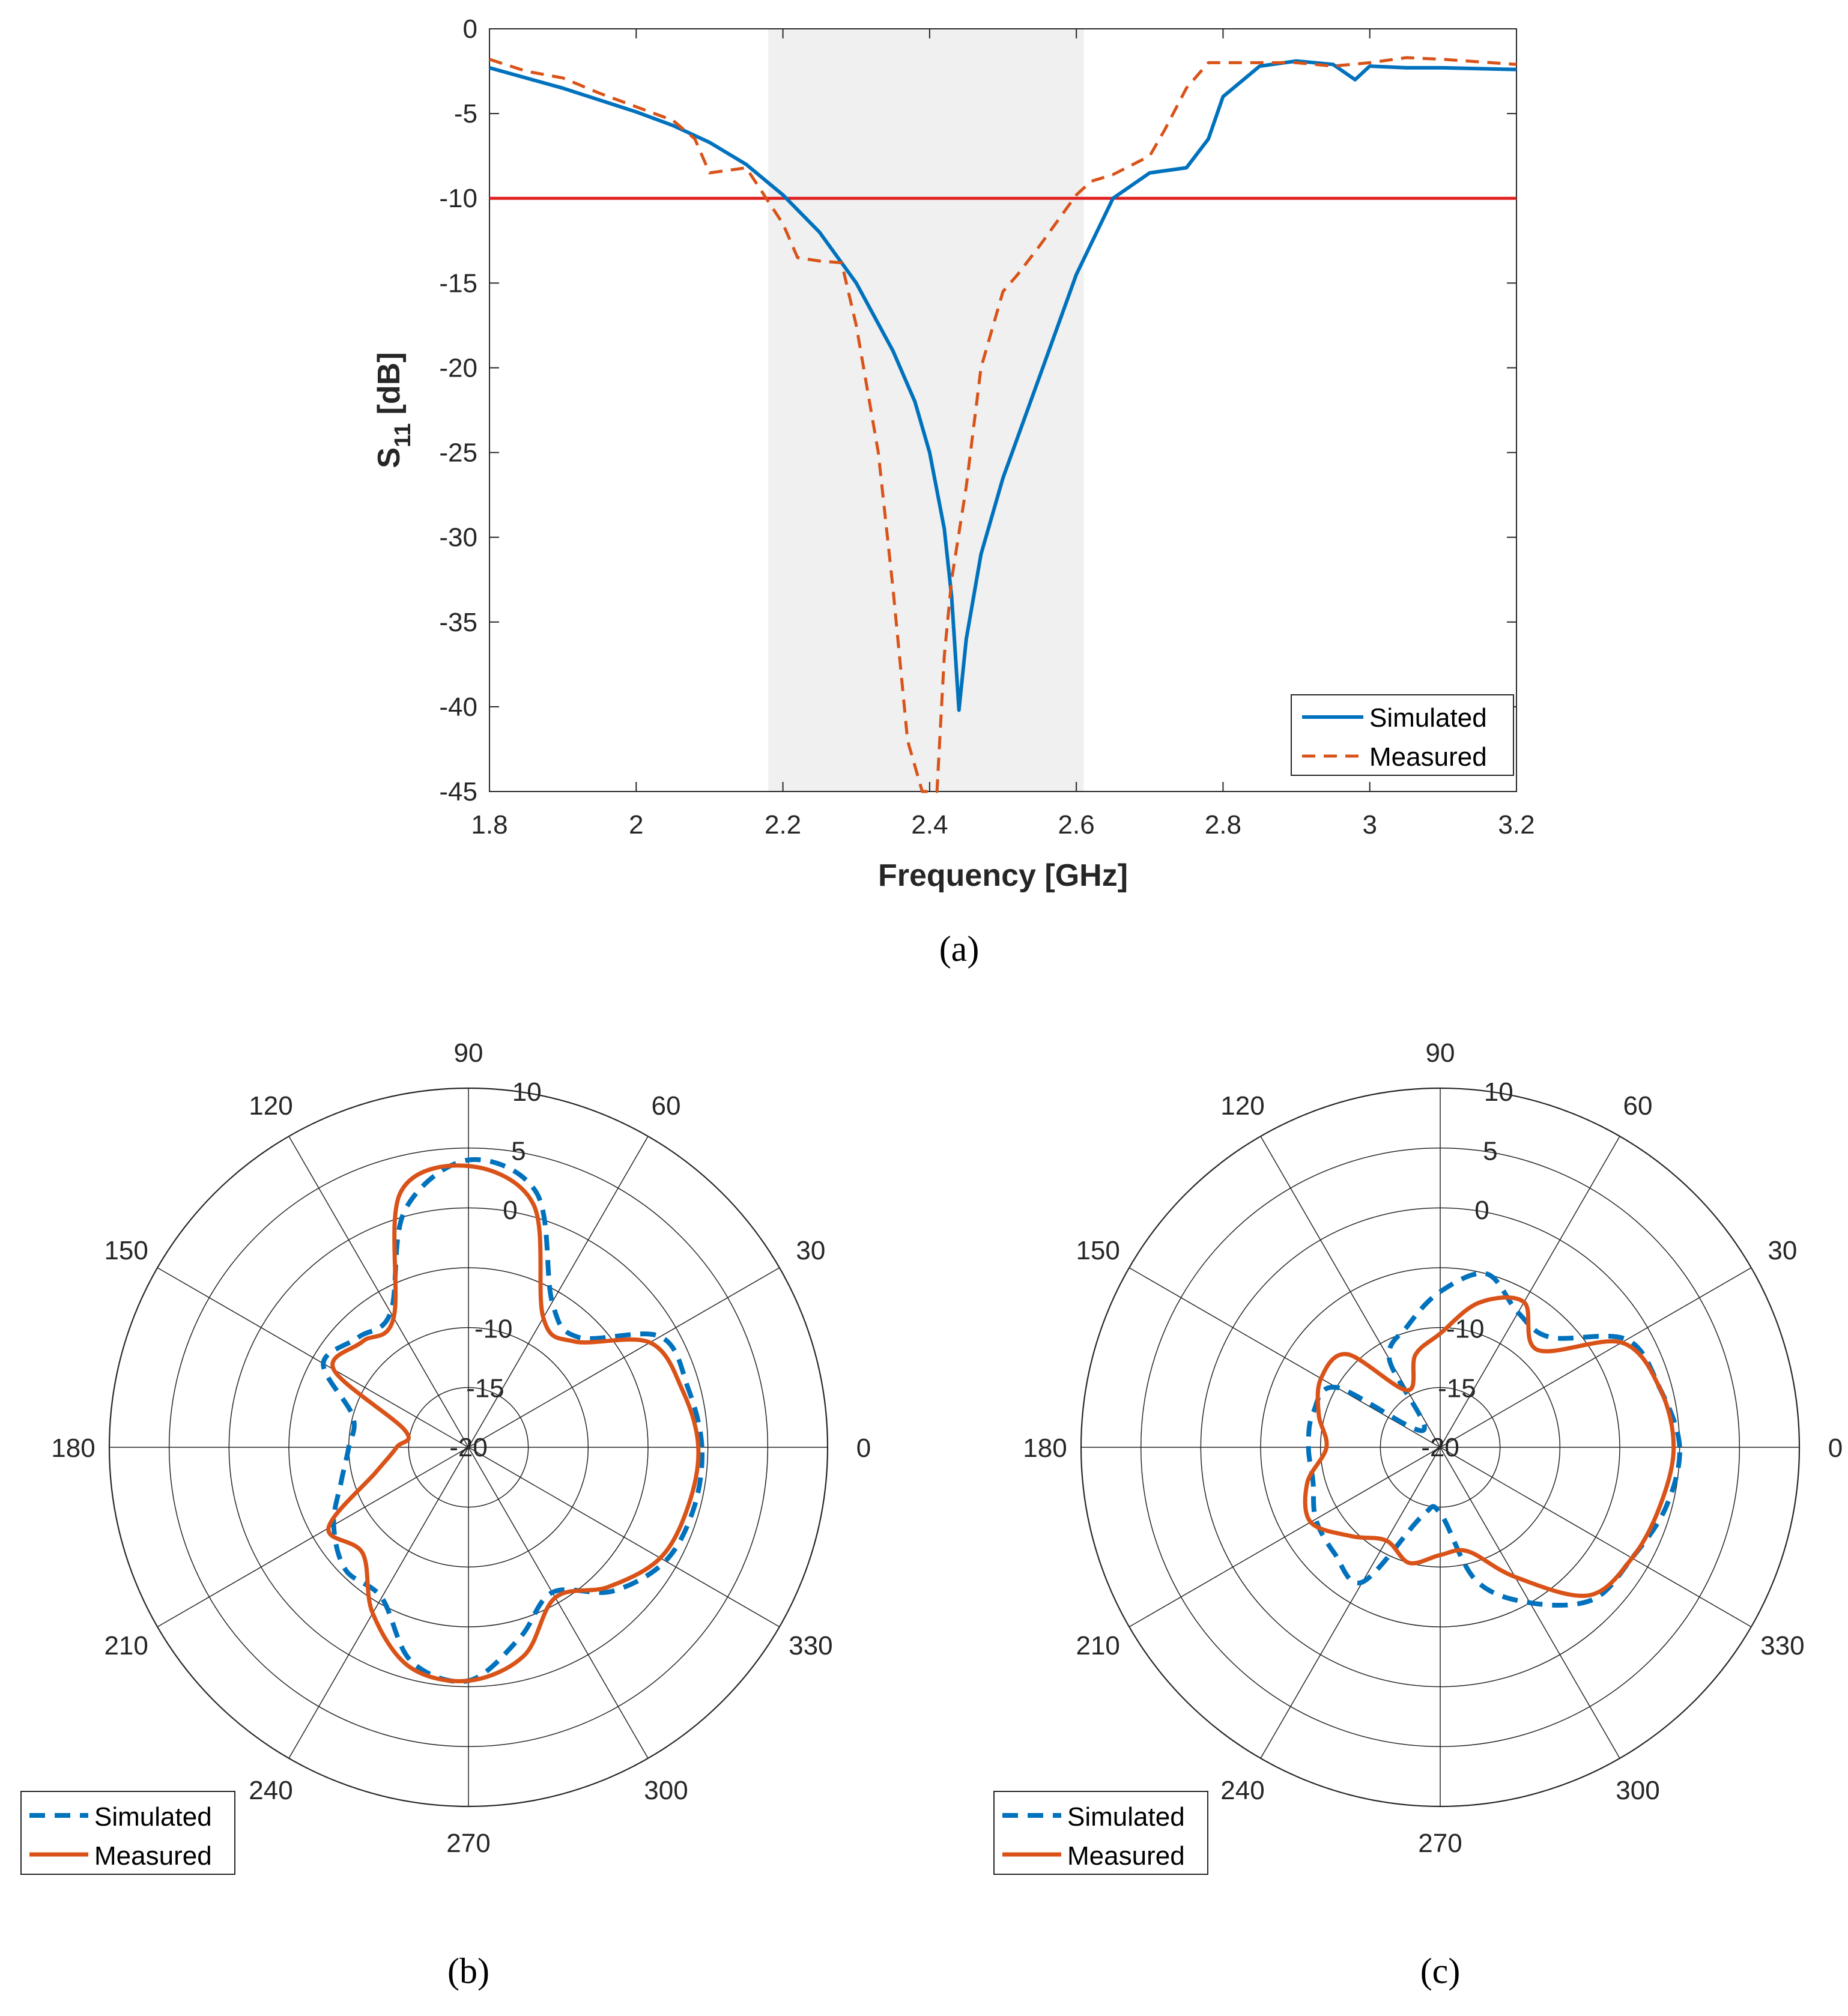  I want to click on angle-tick-label: 120, so click(270, 1106).